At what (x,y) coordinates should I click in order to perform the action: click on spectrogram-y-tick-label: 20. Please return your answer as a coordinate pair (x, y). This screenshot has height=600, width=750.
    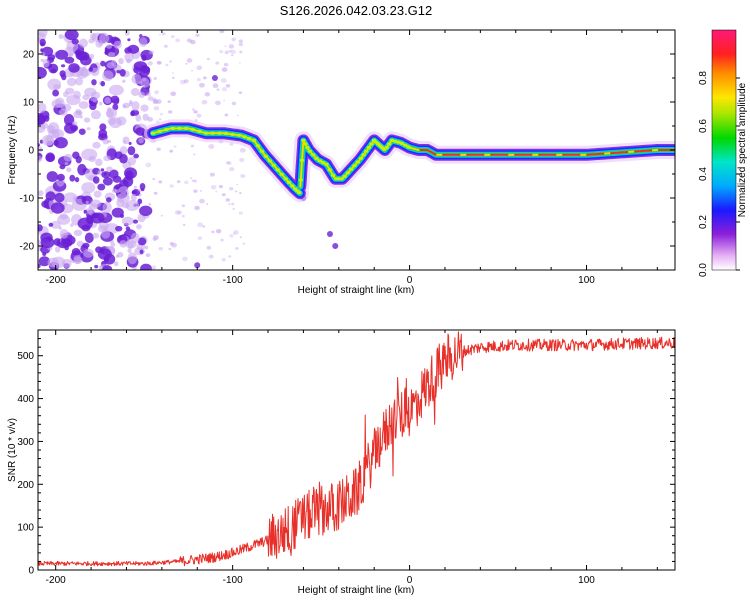
    Looking at the image, I should click on (29, 55).